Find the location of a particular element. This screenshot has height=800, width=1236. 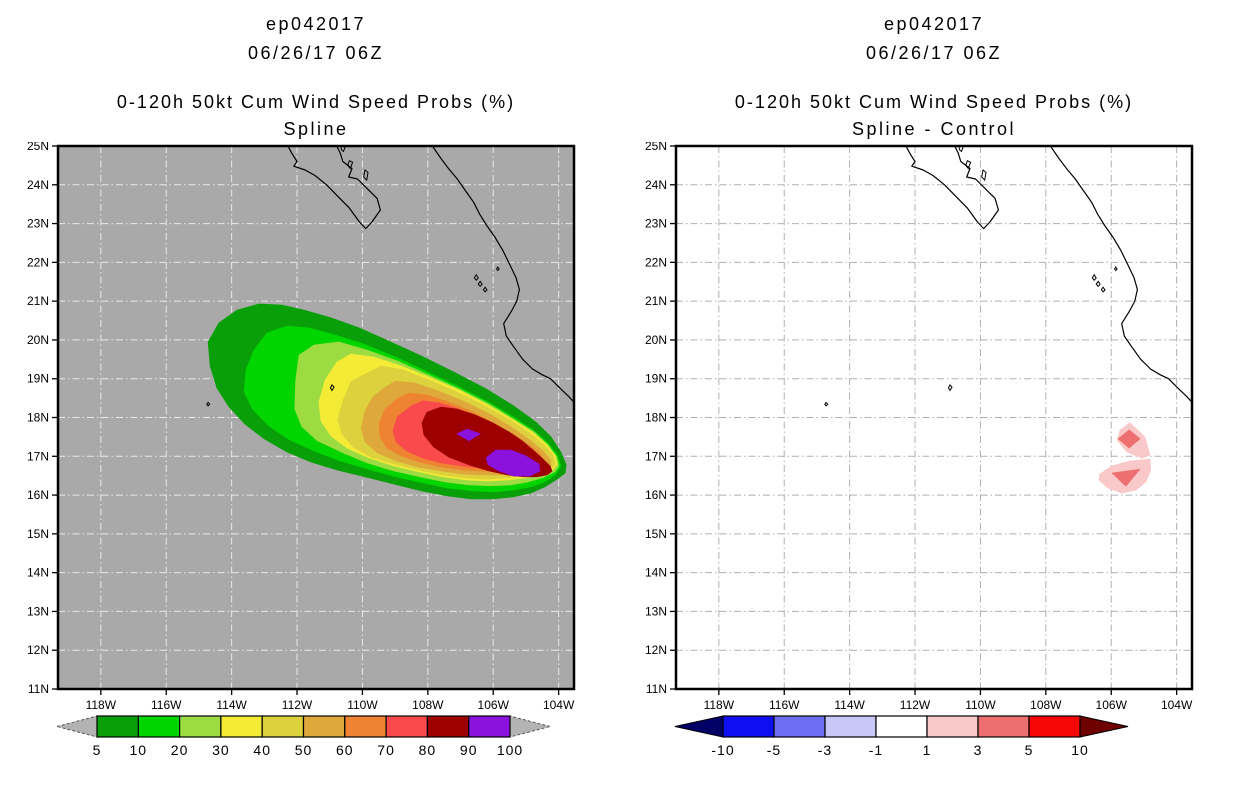

svg-text: 30 is located at coordinates (221, 750).